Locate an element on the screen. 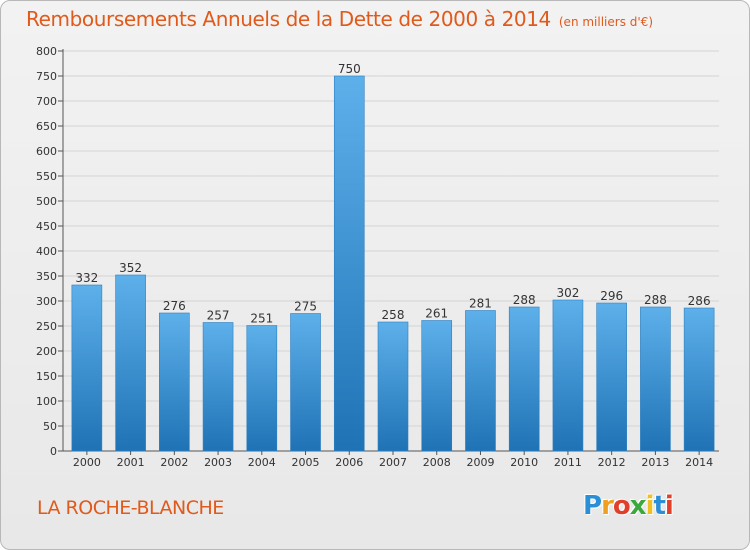  value-label-2014: 286 is located at coordinates (699, 301).